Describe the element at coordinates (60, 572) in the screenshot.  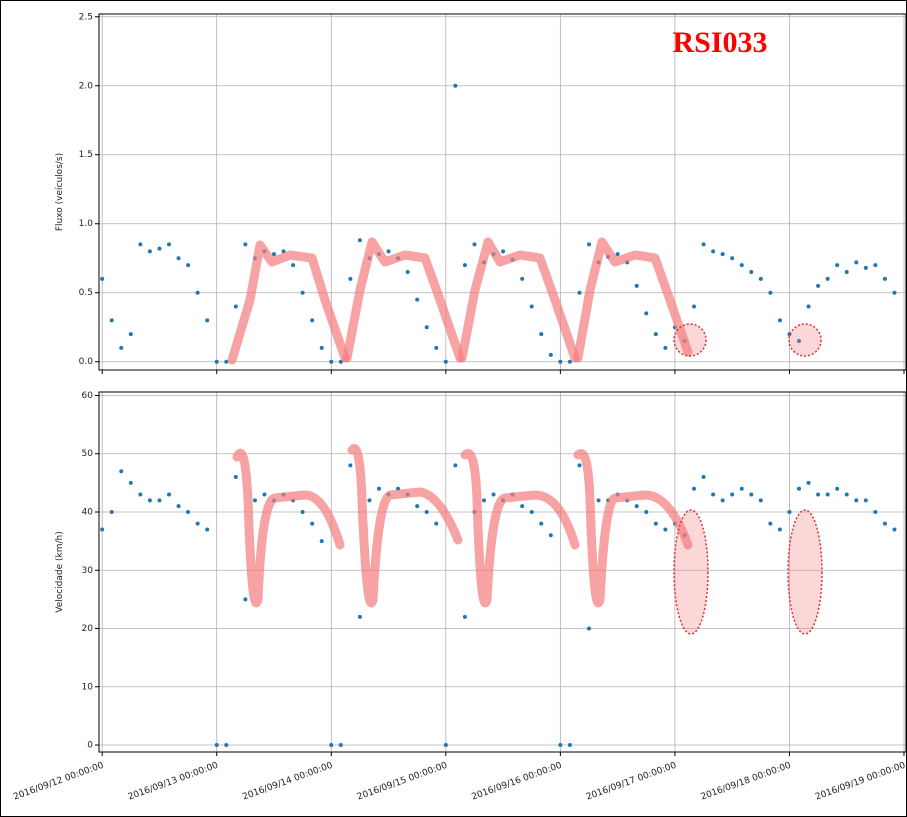
I see `y-axis-label: Velocidade (km/h)` at that location.